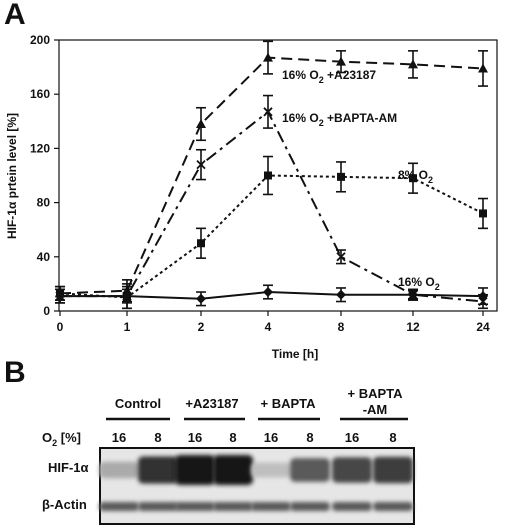  What do you see at coordinates (375, 393) in the screenshot?
I see `group-label-bapta-am-line1: + BAPTA` at bounding box center [375, 393].